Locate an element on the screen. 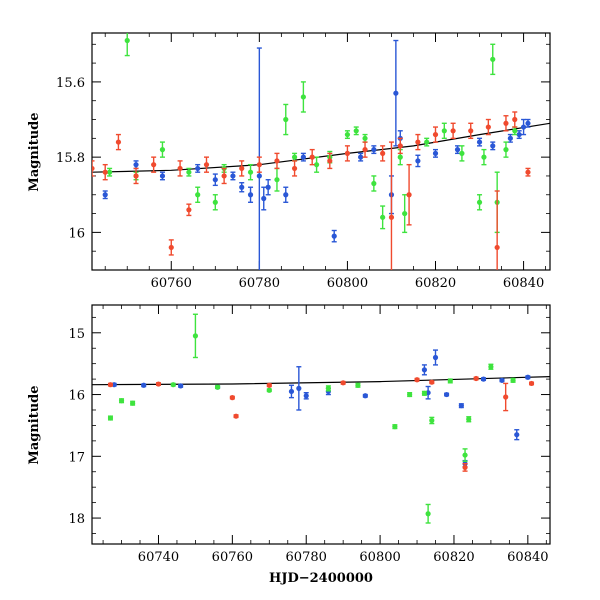 This screenshot has height=600, width=600. x-tick-label: 60840 is located at coordinates (523, 283).